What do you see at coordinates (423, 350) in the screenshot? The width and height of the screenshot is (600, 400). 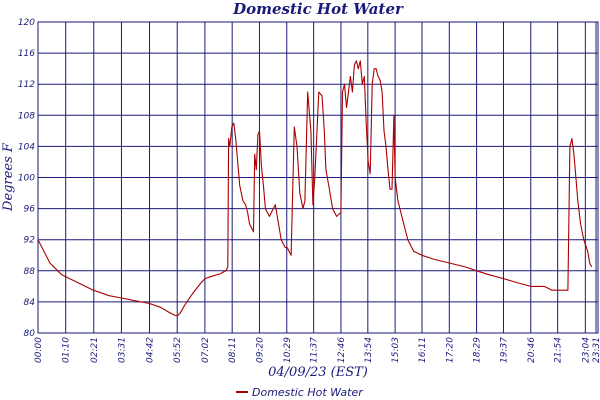 I see `x-tick-label: 16:11` at bounding box center [423, 350].